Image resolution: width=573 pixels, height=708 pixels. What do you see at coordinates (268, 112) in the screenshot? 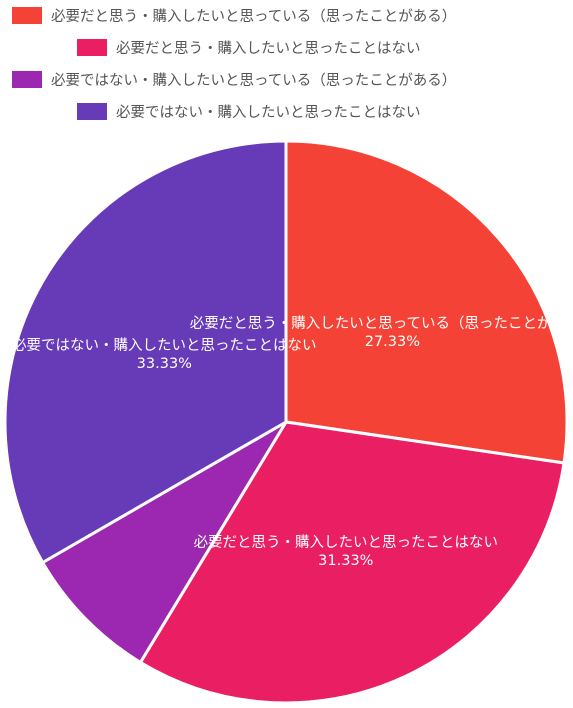
I see `legend-label: 必要ではない・購入したいと思ったことはない` at bounding box center [268, 112].